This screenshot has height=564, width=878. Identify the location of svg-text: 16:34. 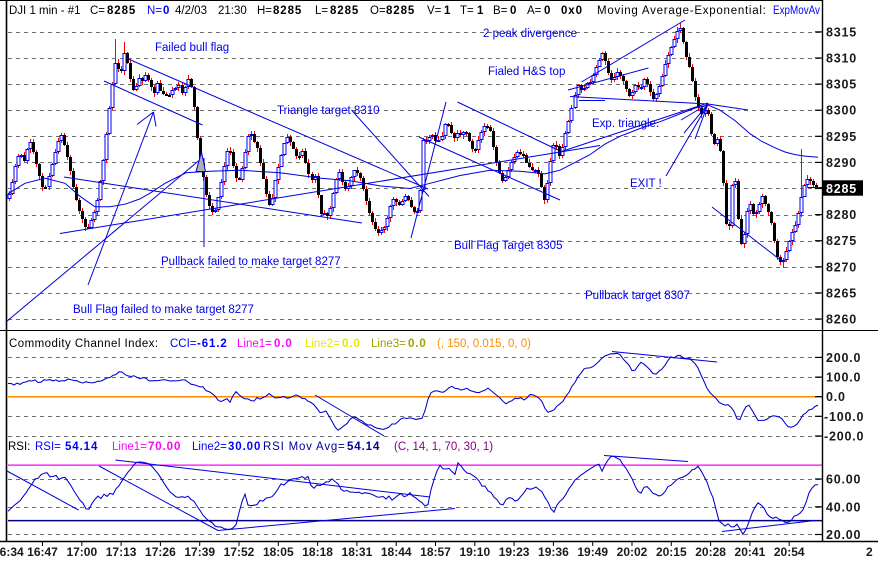
(12, 552).